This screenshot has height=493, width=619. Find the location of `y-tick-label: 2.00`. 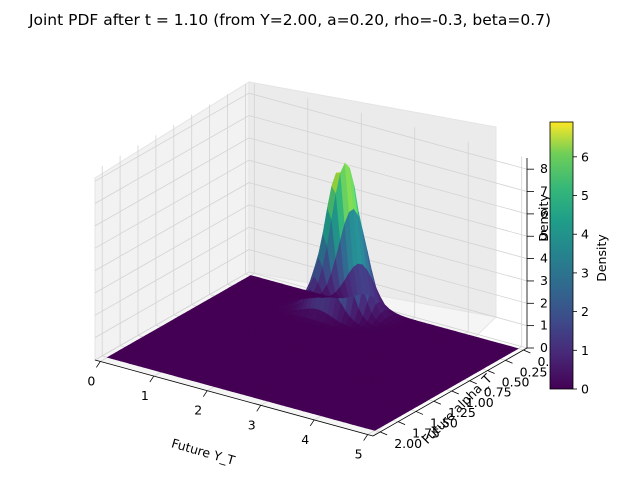

y-tick-label: 2.00 is located at coordinates (408, 443).